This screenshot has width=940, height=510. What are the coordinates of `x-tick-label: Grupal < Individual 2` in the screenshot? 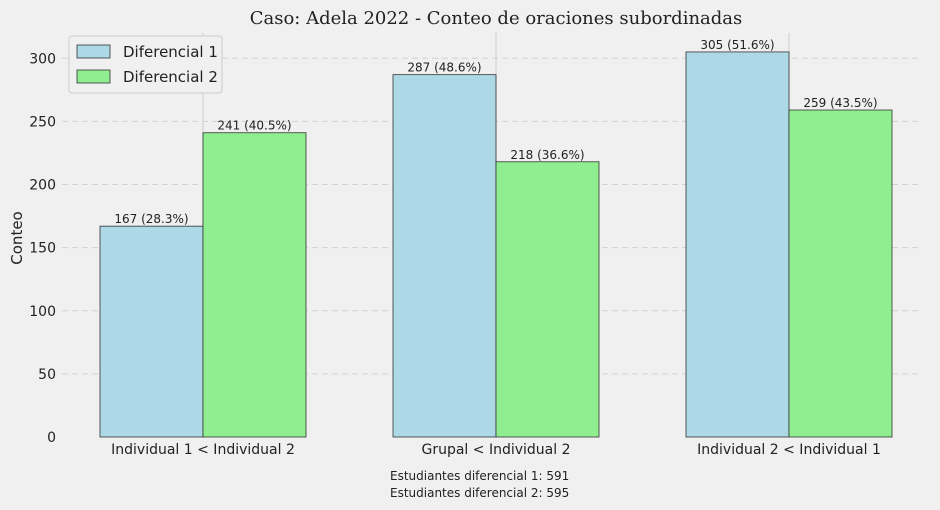 It's located at (495, 450).